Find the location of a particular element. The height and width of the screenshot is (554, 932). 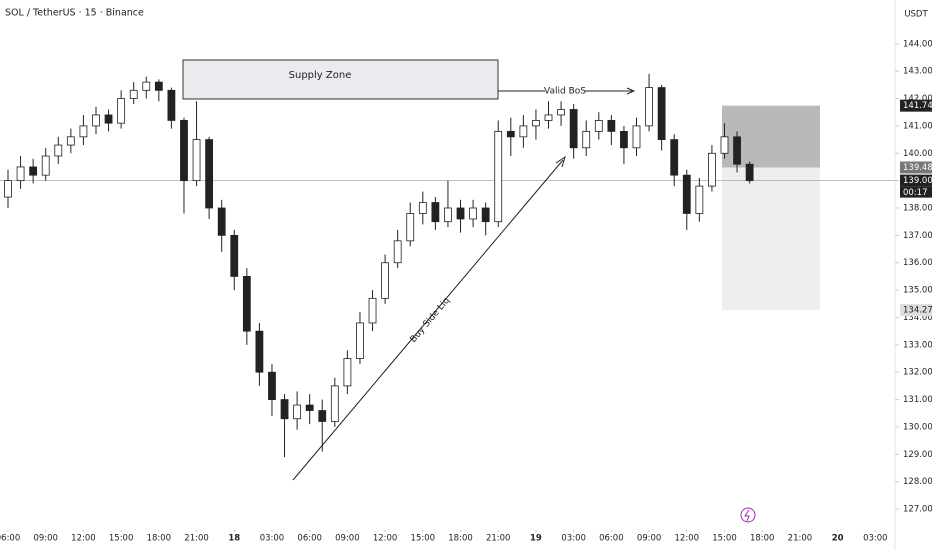

stop-zone is located at coordinates (771, 239).